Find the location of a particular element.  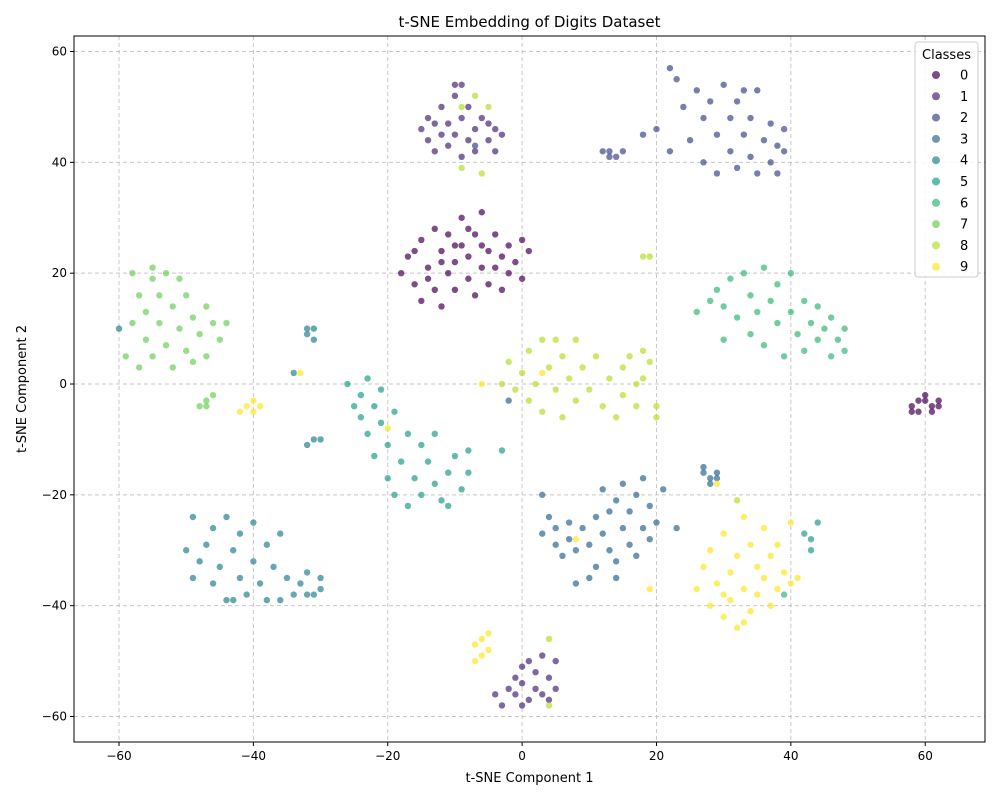

legend-entry-label: 3 is located at coordinates (964, 139).